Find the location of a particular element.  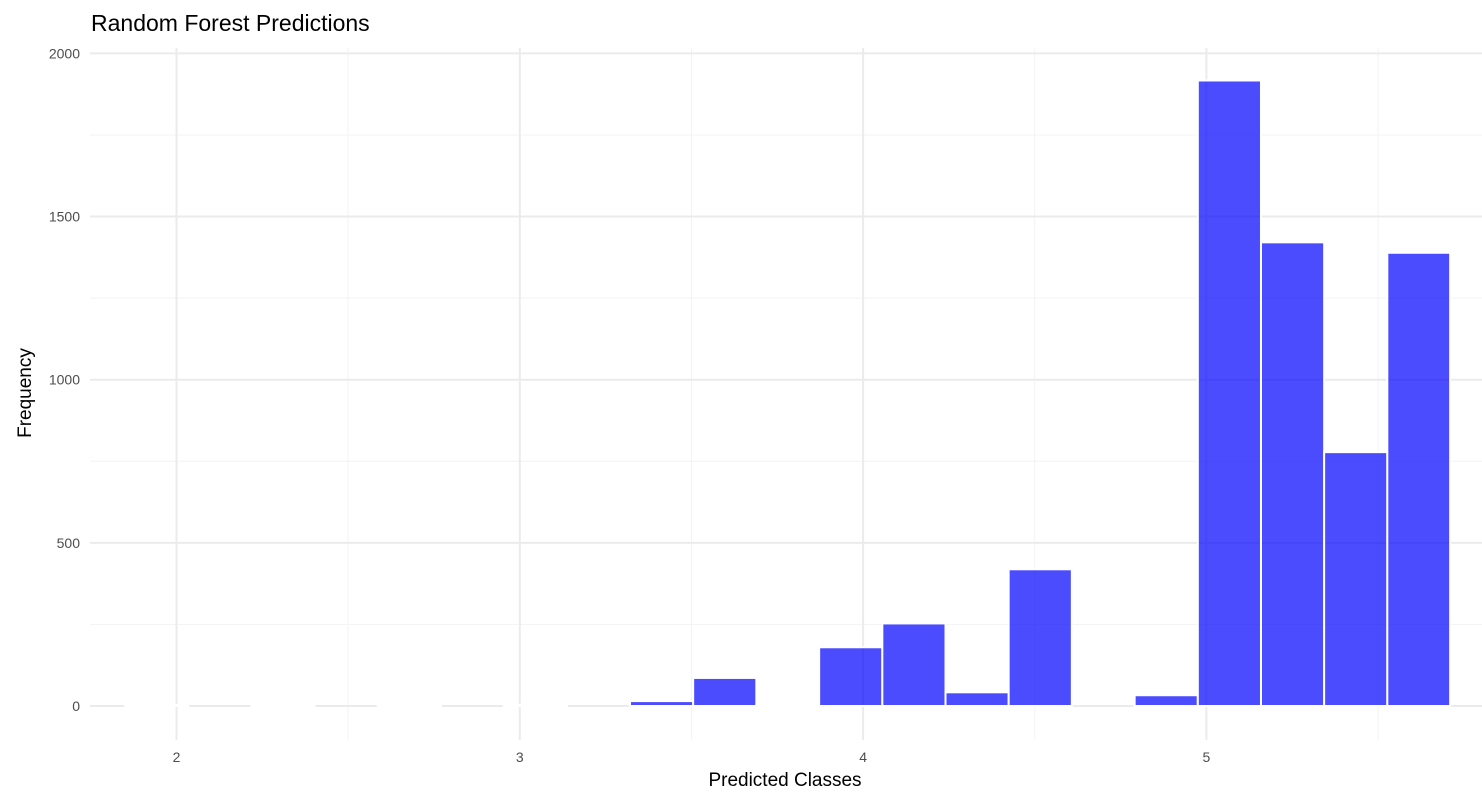

y-tick-label: 500 is located at coordinates (69, 543).